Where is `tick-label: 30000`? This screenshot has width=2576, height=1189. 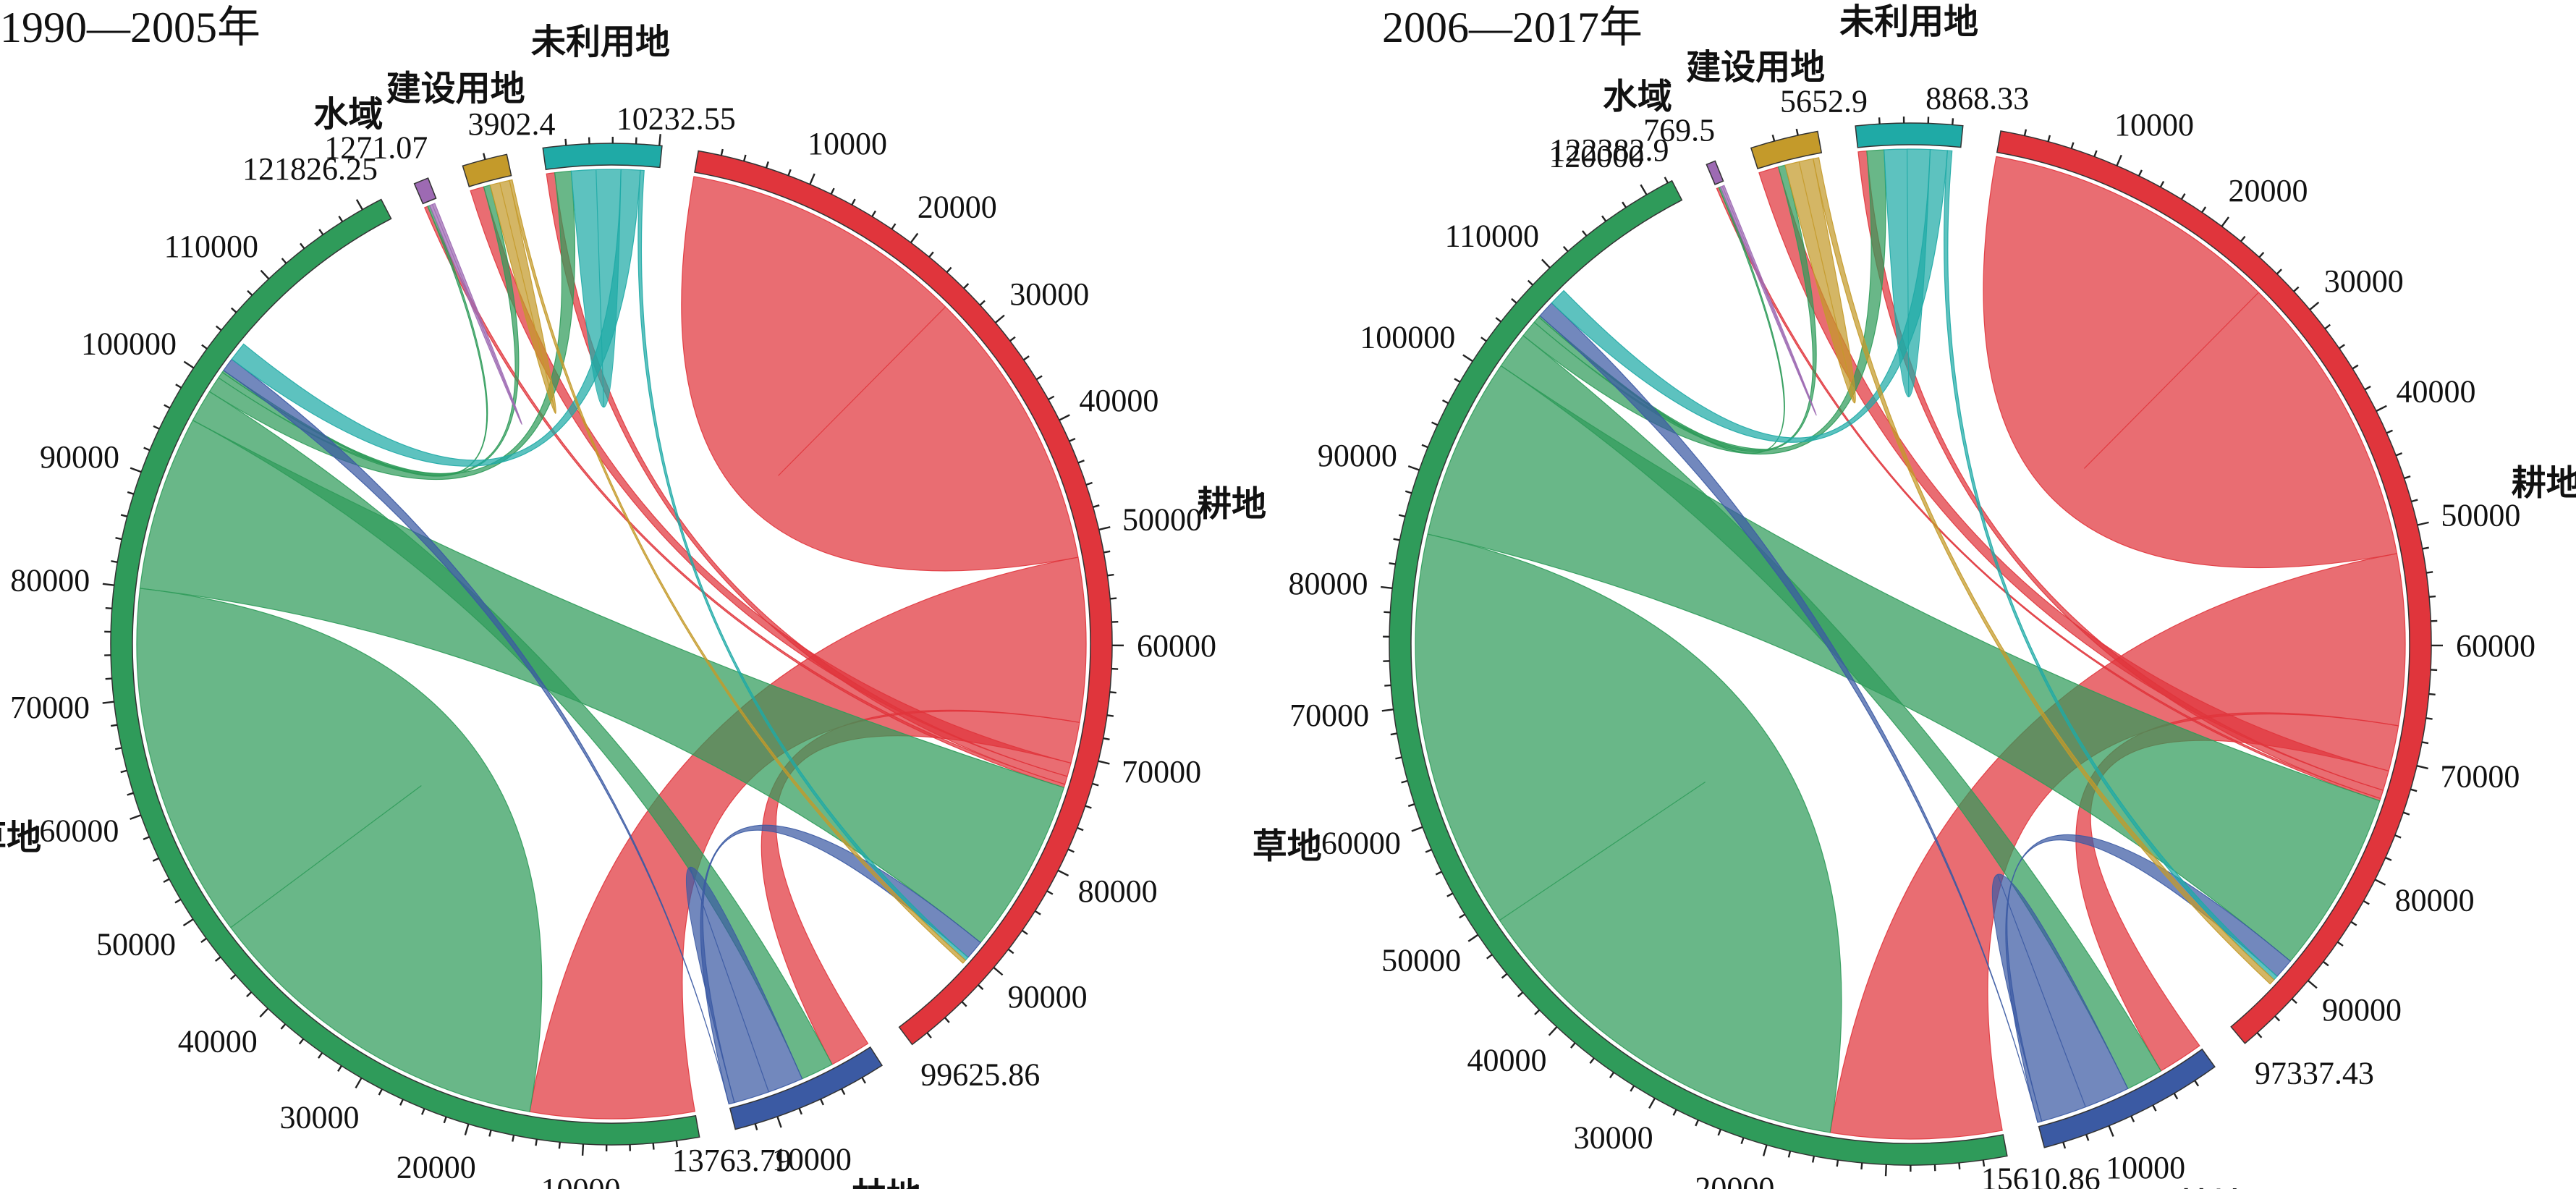
tick-label: 30000 is located at coordinates (320, 1117).